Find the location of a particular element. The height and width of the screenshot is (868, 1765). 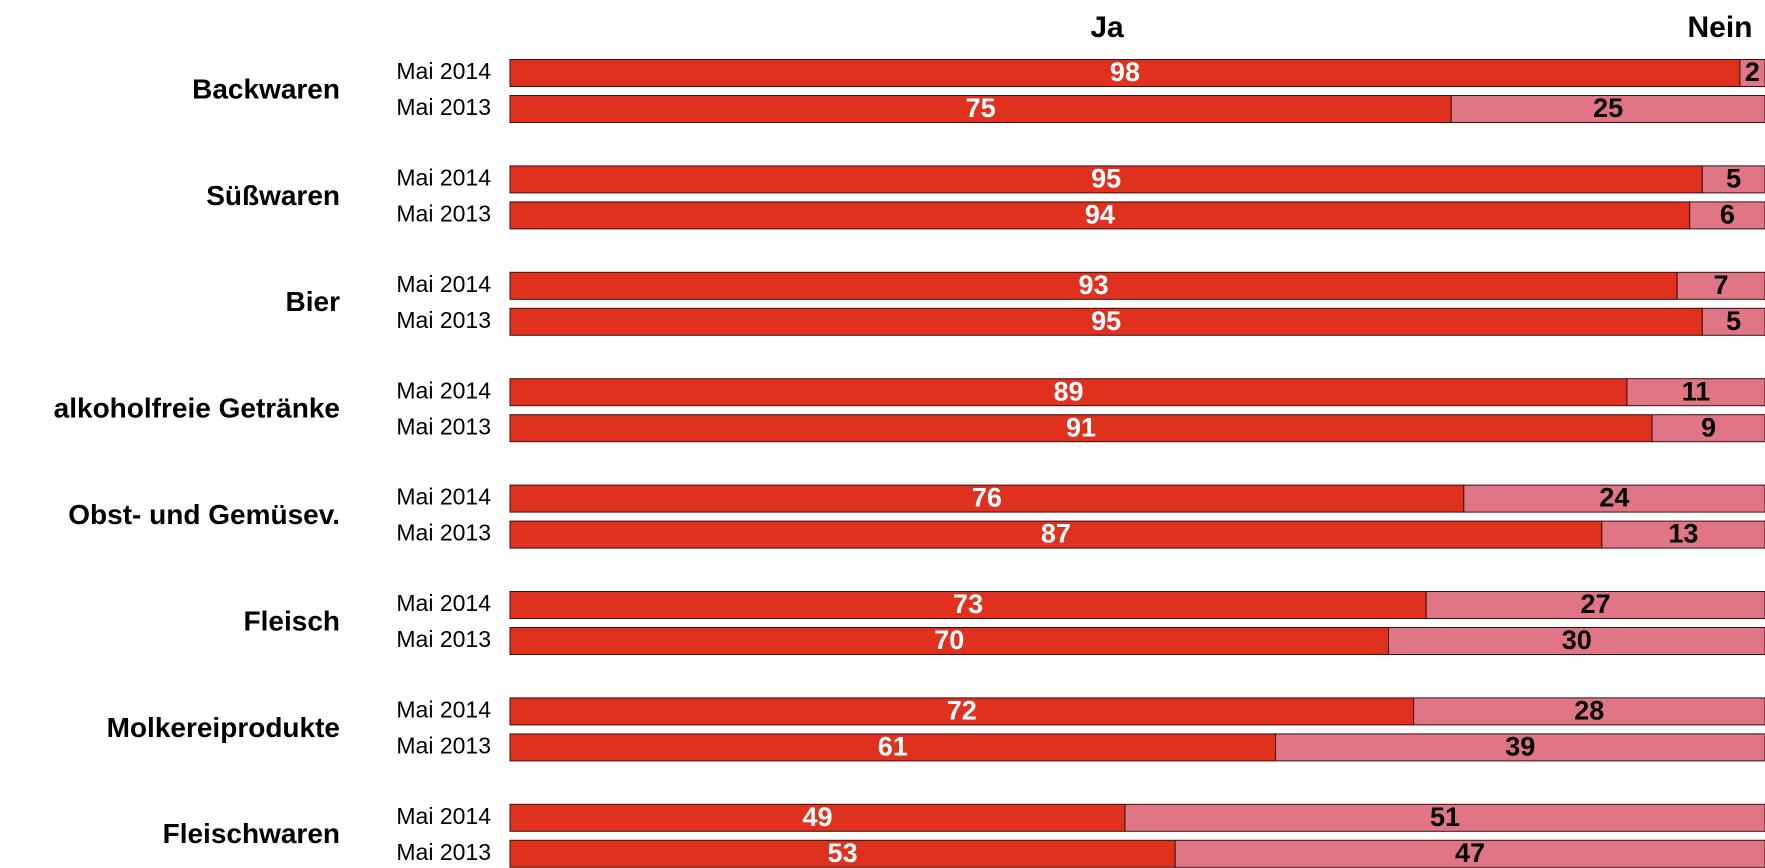

value-label: 24 is located at coordinates (1614, 498).